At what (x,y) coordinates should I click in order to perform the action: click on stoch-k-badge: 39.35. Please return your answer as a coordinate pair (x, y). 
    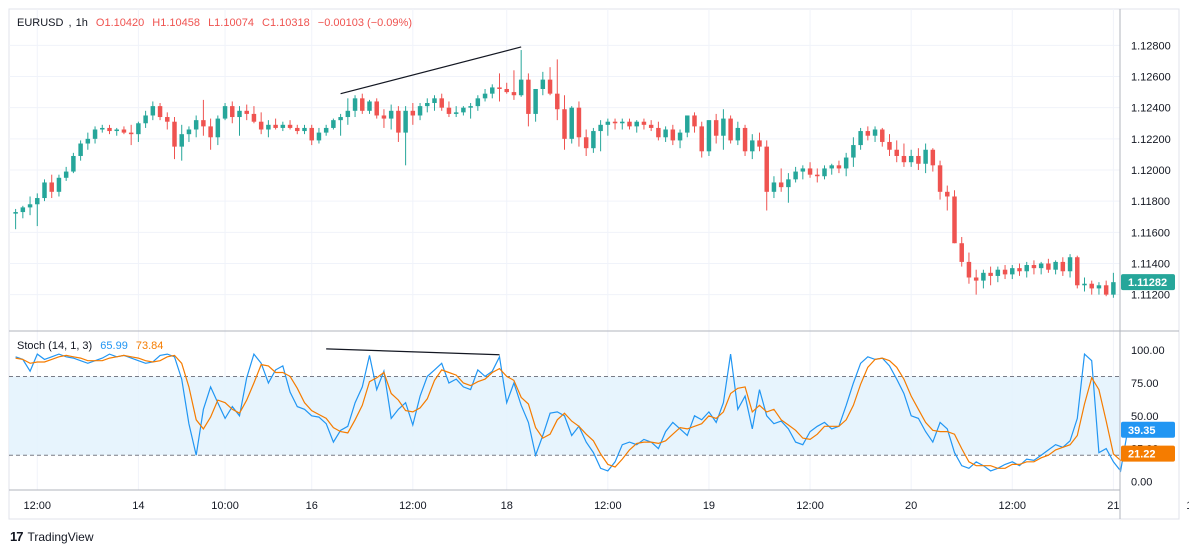
    Looking at the image, I should click on (1148, 429).